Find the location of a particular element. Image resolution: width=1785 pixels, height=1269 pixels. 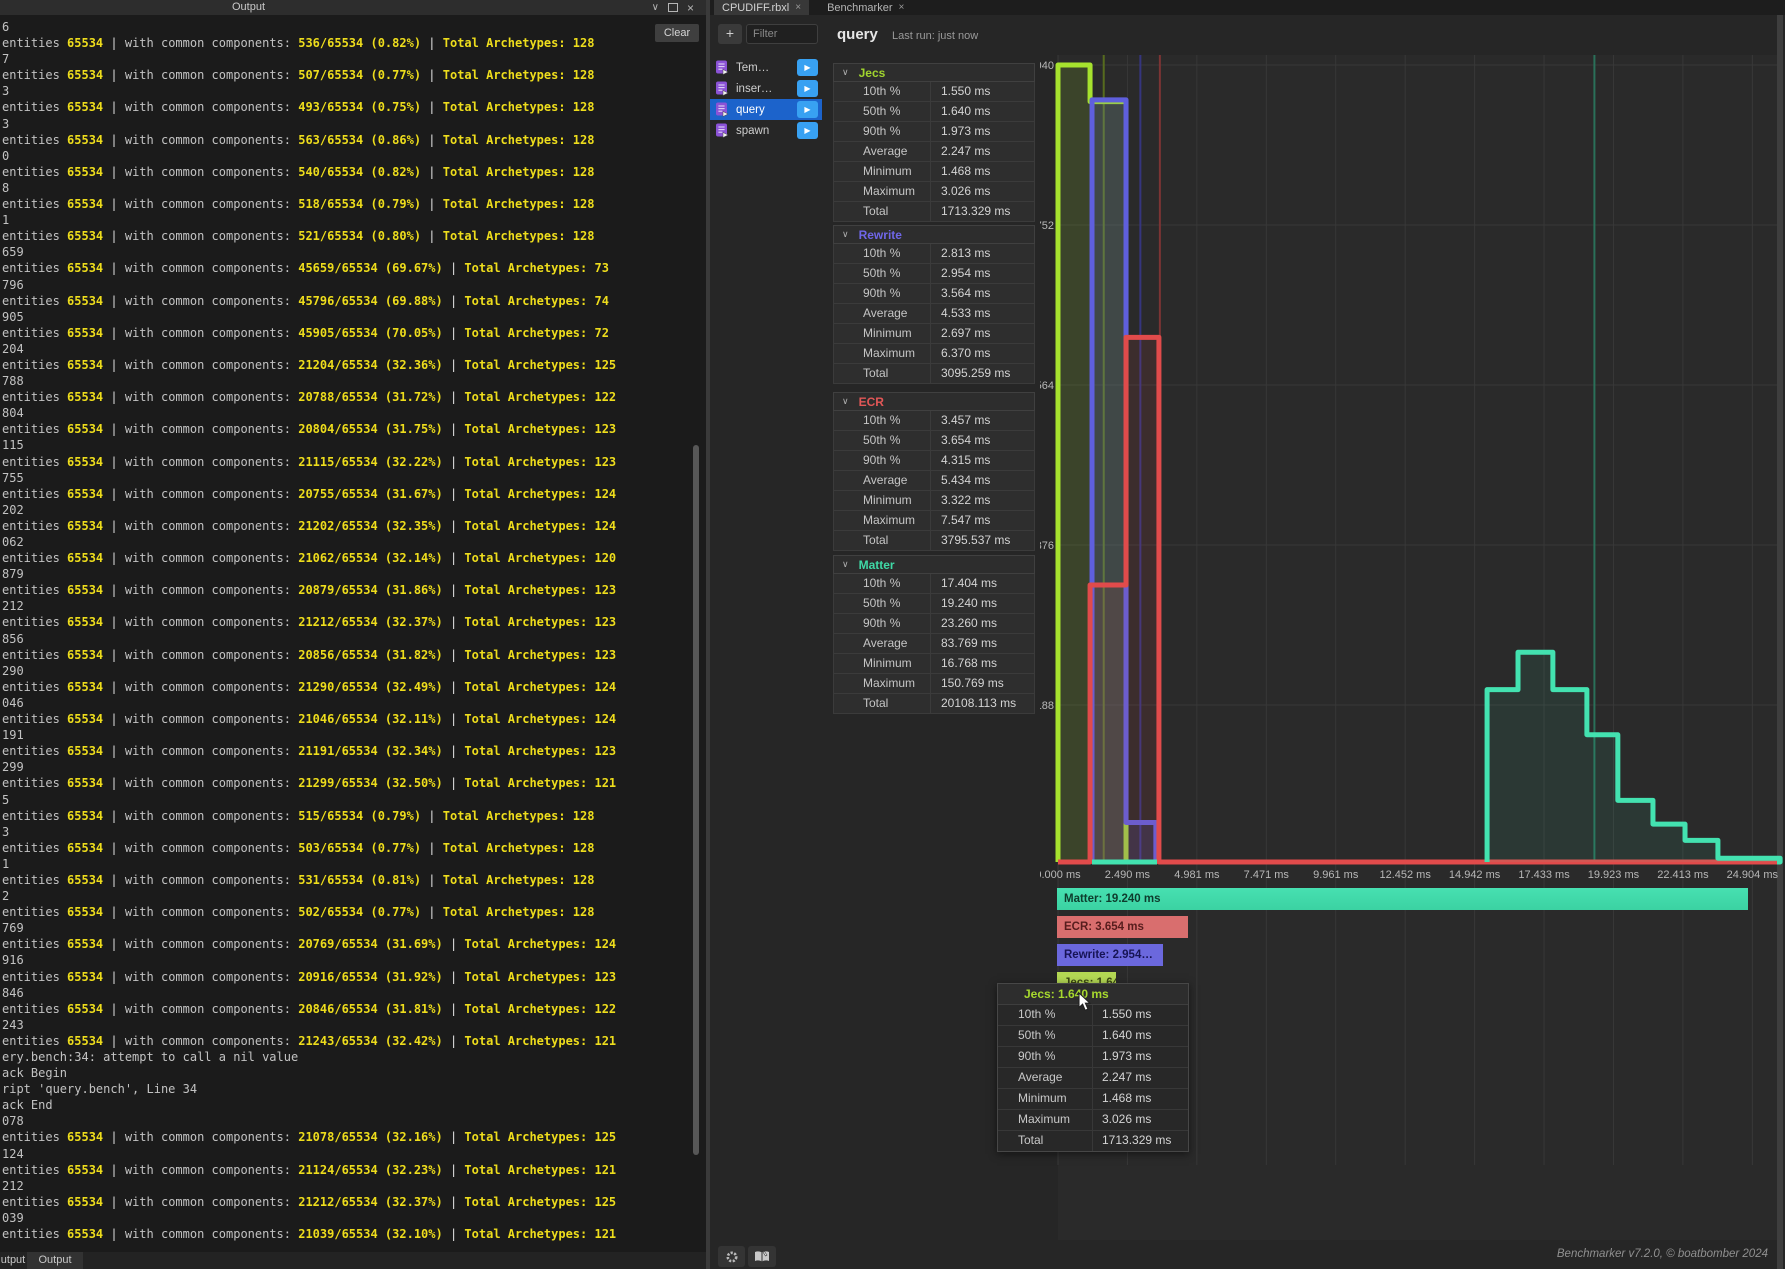

log-line: 115 is located at coordinates (13, 445).